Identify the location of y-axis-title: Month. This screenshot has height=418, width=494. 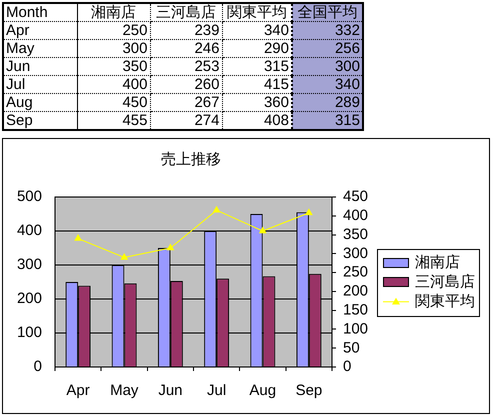
(27, 12).